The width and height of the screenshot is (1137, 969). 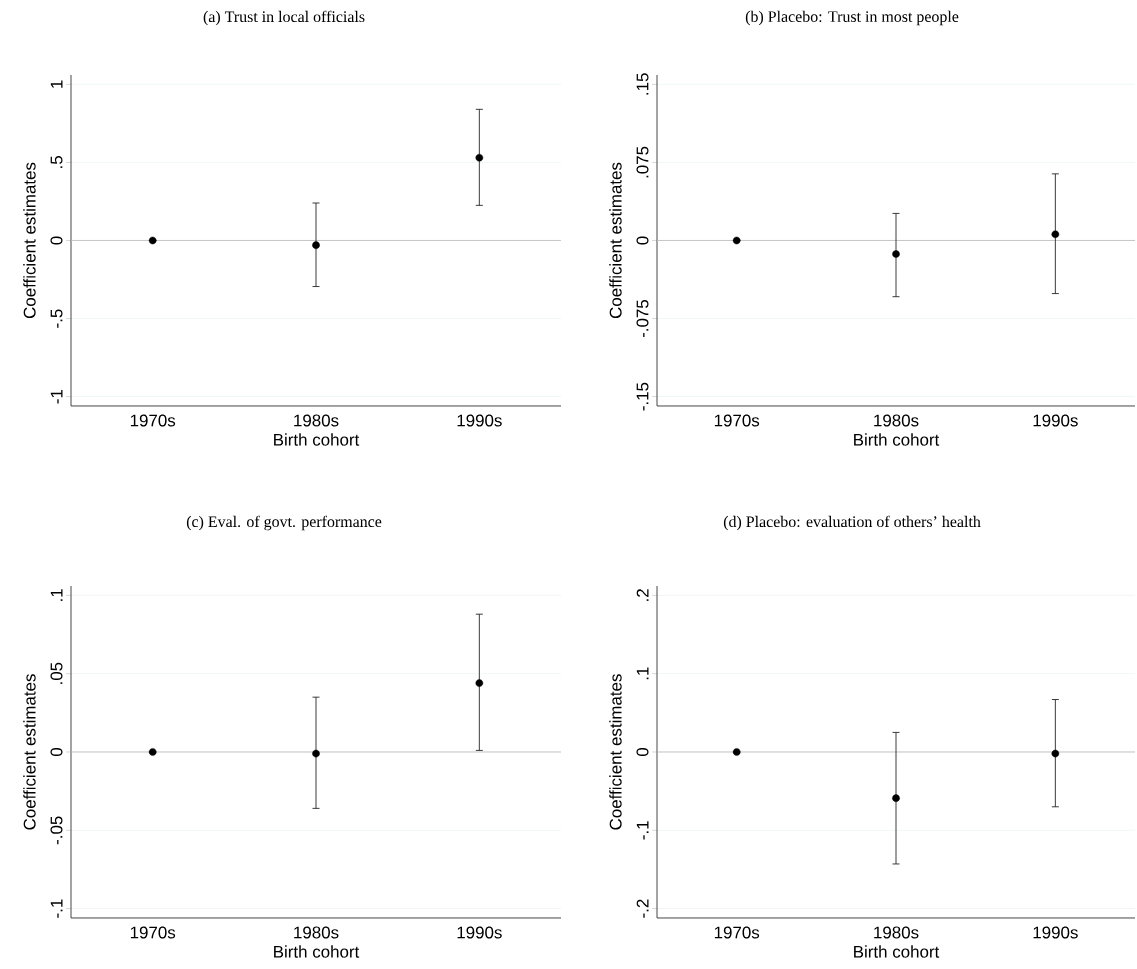 I want to click on y-tick-label: .075, so click(x=642, y=162).